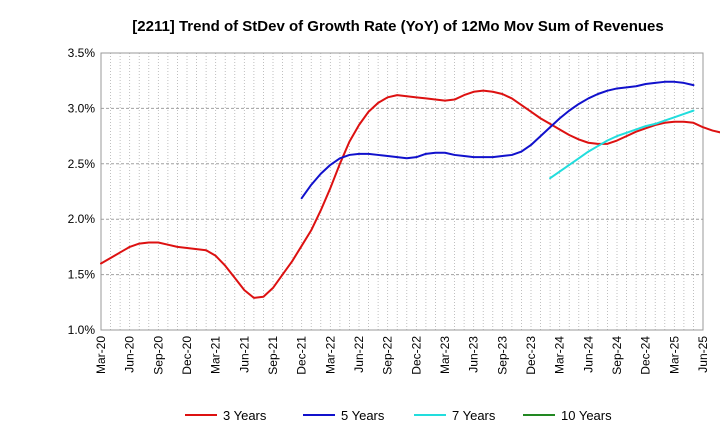 This screenshot has width=720, height=440. Describe the element at coordinates (82, 191) in the screenshot. I see `y-axis-ticks: 1.0% 1.5% 2.0% 2.5% 3.0% 3.5%` at that location.